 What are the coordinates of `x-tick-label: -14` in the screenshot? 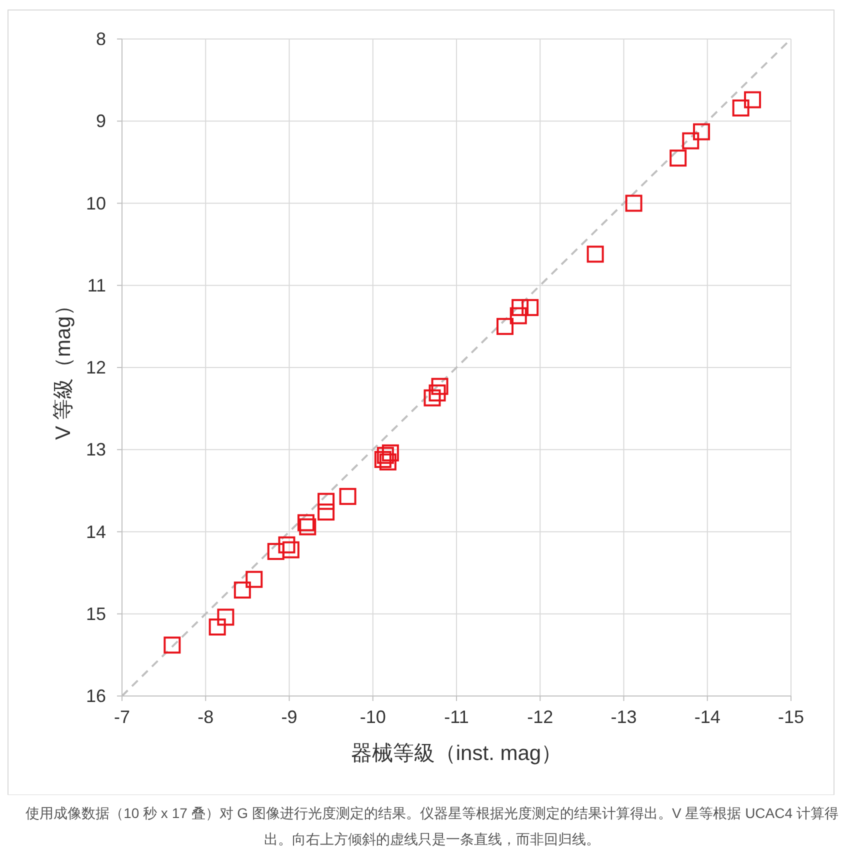 It's located at (707, 717).